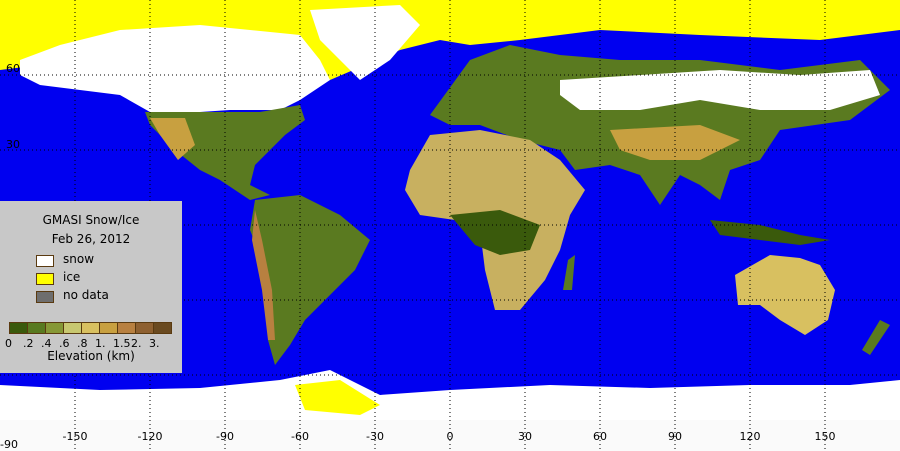 This screenshot has width=900, height=451. Describe the element at coordinates (45, 279) in the screenshot. I see `swatch-ice` at that location.